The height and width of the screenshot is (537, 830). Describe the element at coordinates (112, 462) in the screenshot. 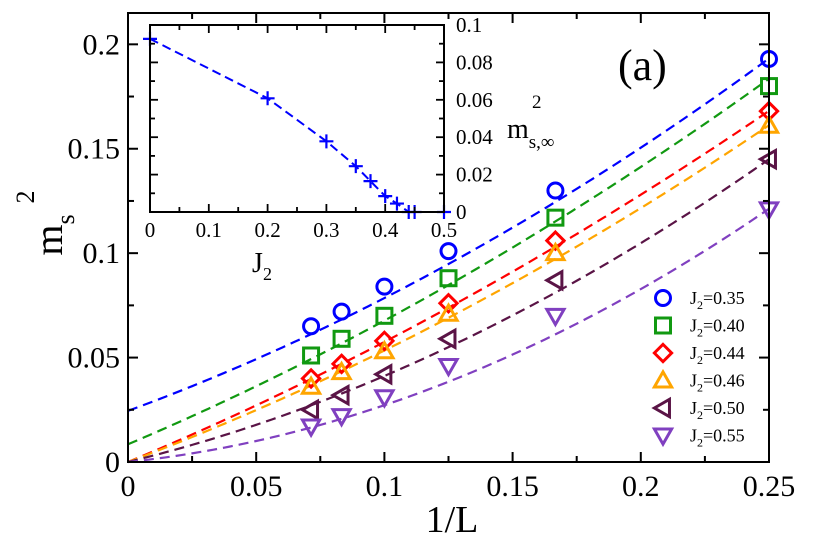

I see `y-tick-label: 0` at that location.